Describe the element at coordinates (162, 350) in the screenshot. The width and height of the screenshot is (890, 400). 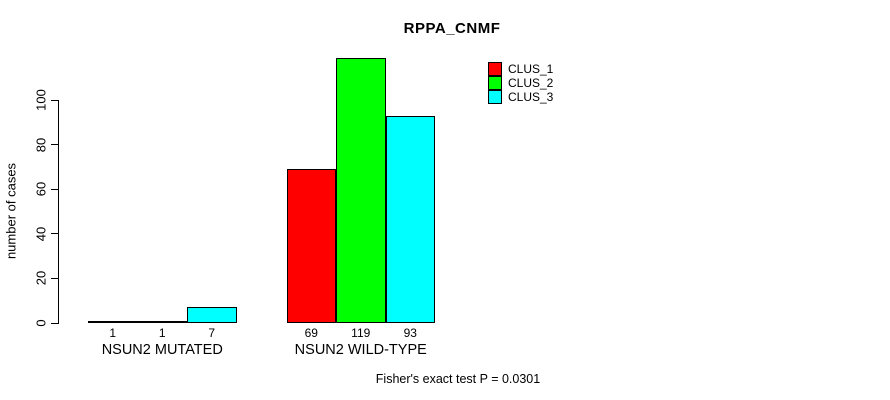
I see `category-label: NSUN2 MUTATED` at that location.